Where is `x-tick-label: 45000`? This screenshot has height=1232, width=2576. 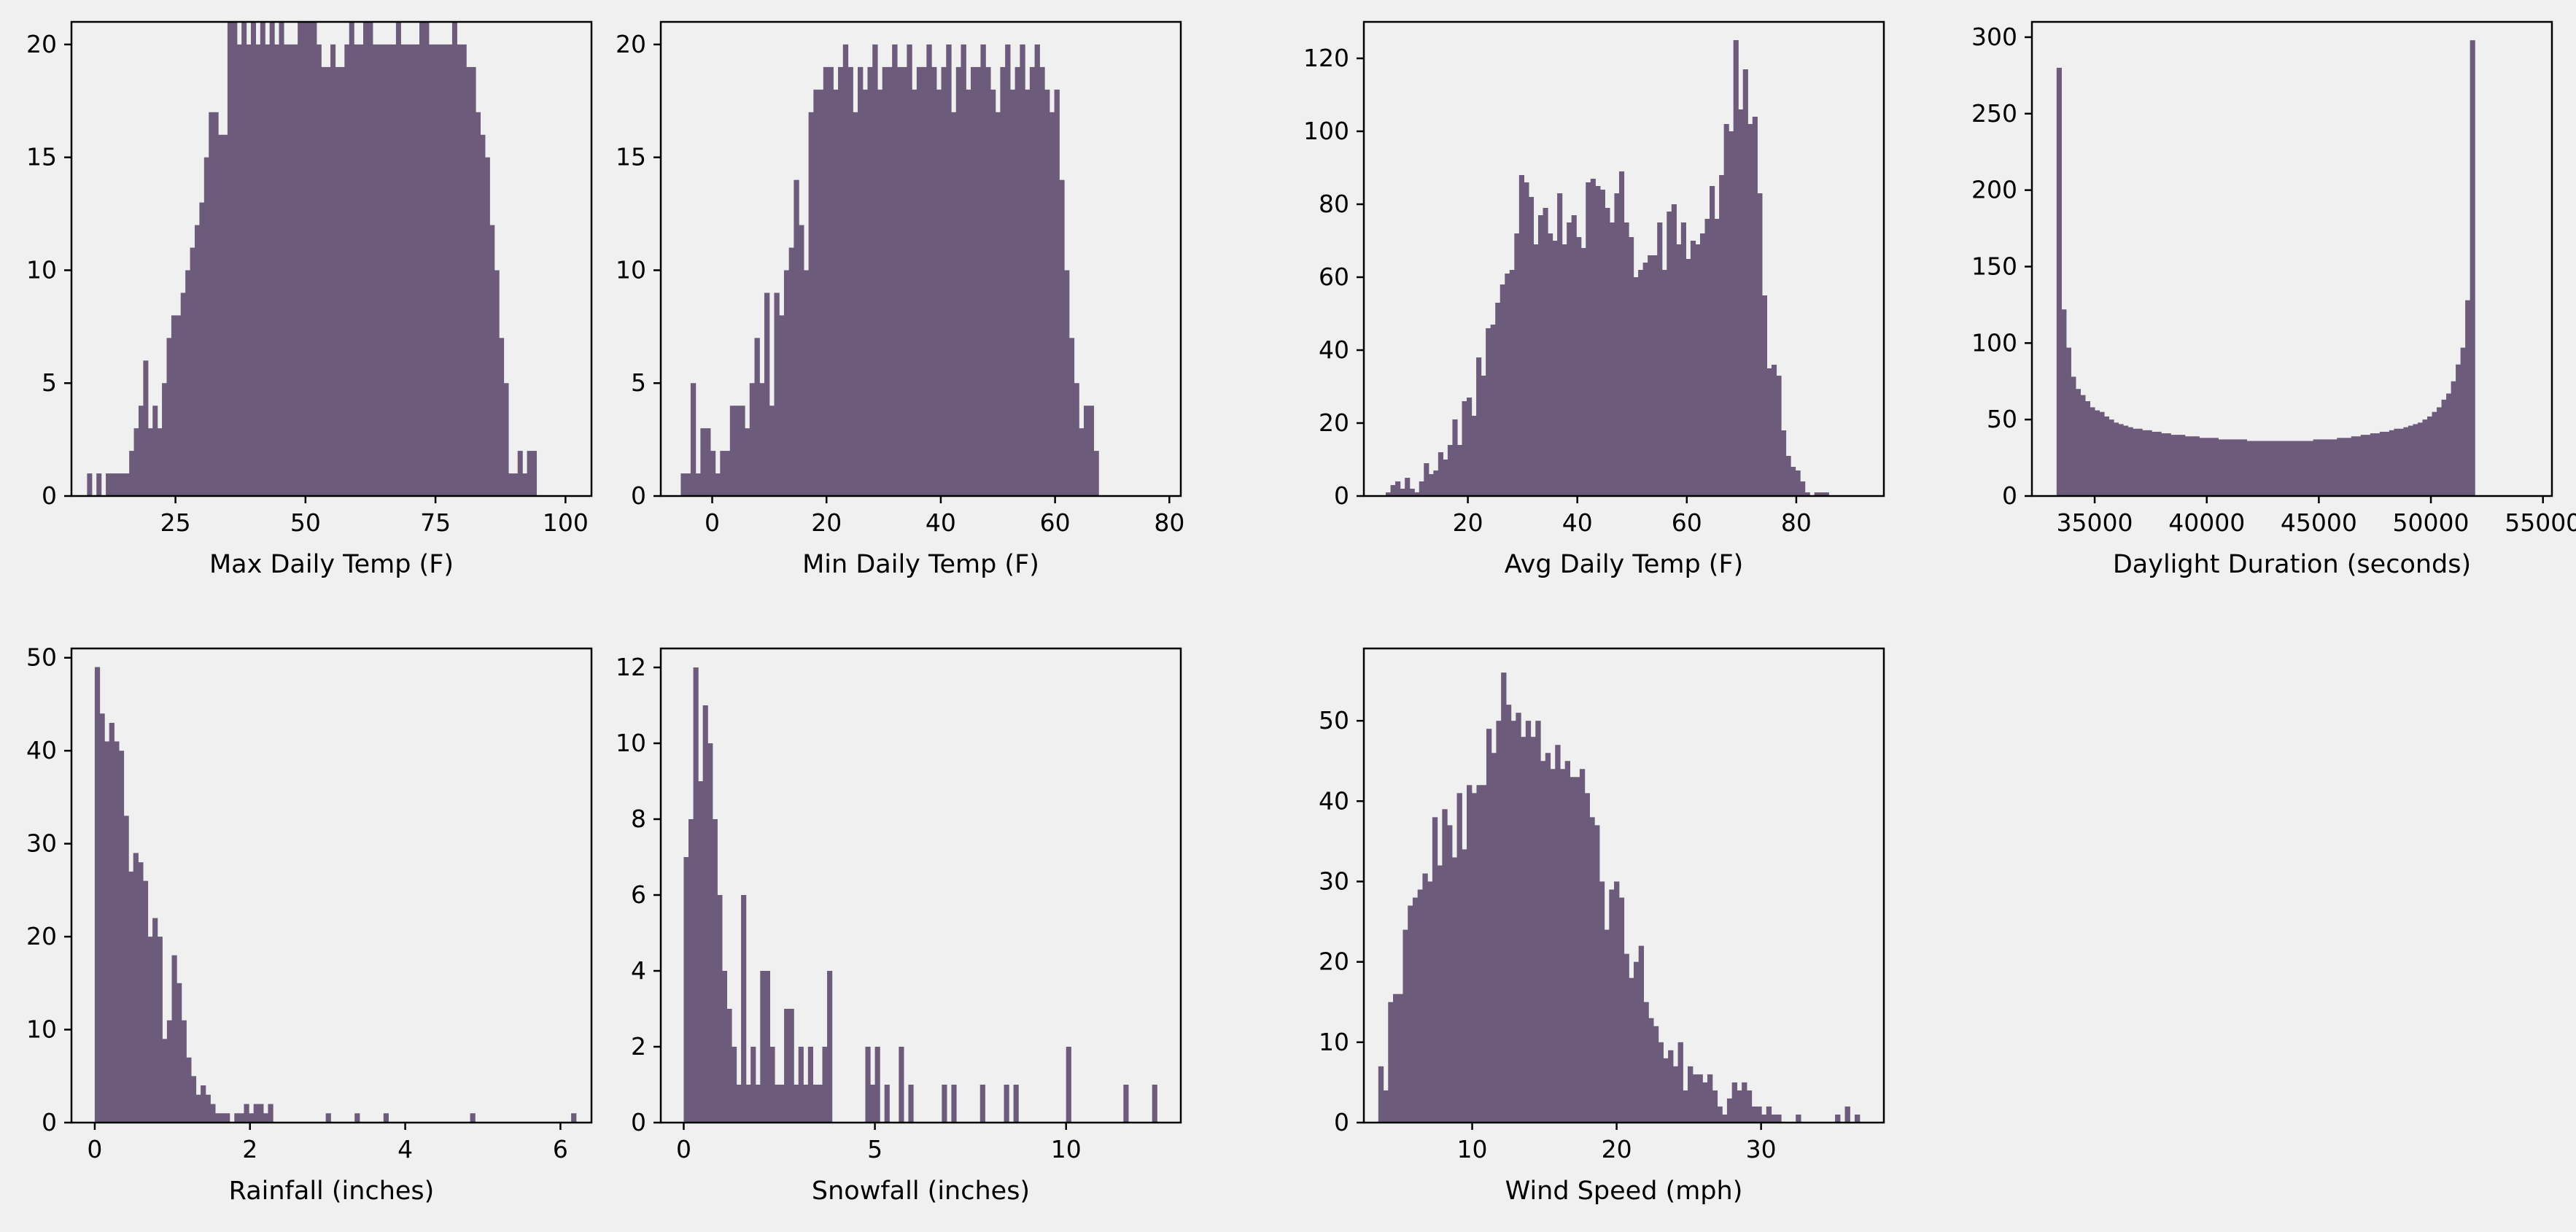
x-tick-label: 45000 is located at coordinates (2319, 522).